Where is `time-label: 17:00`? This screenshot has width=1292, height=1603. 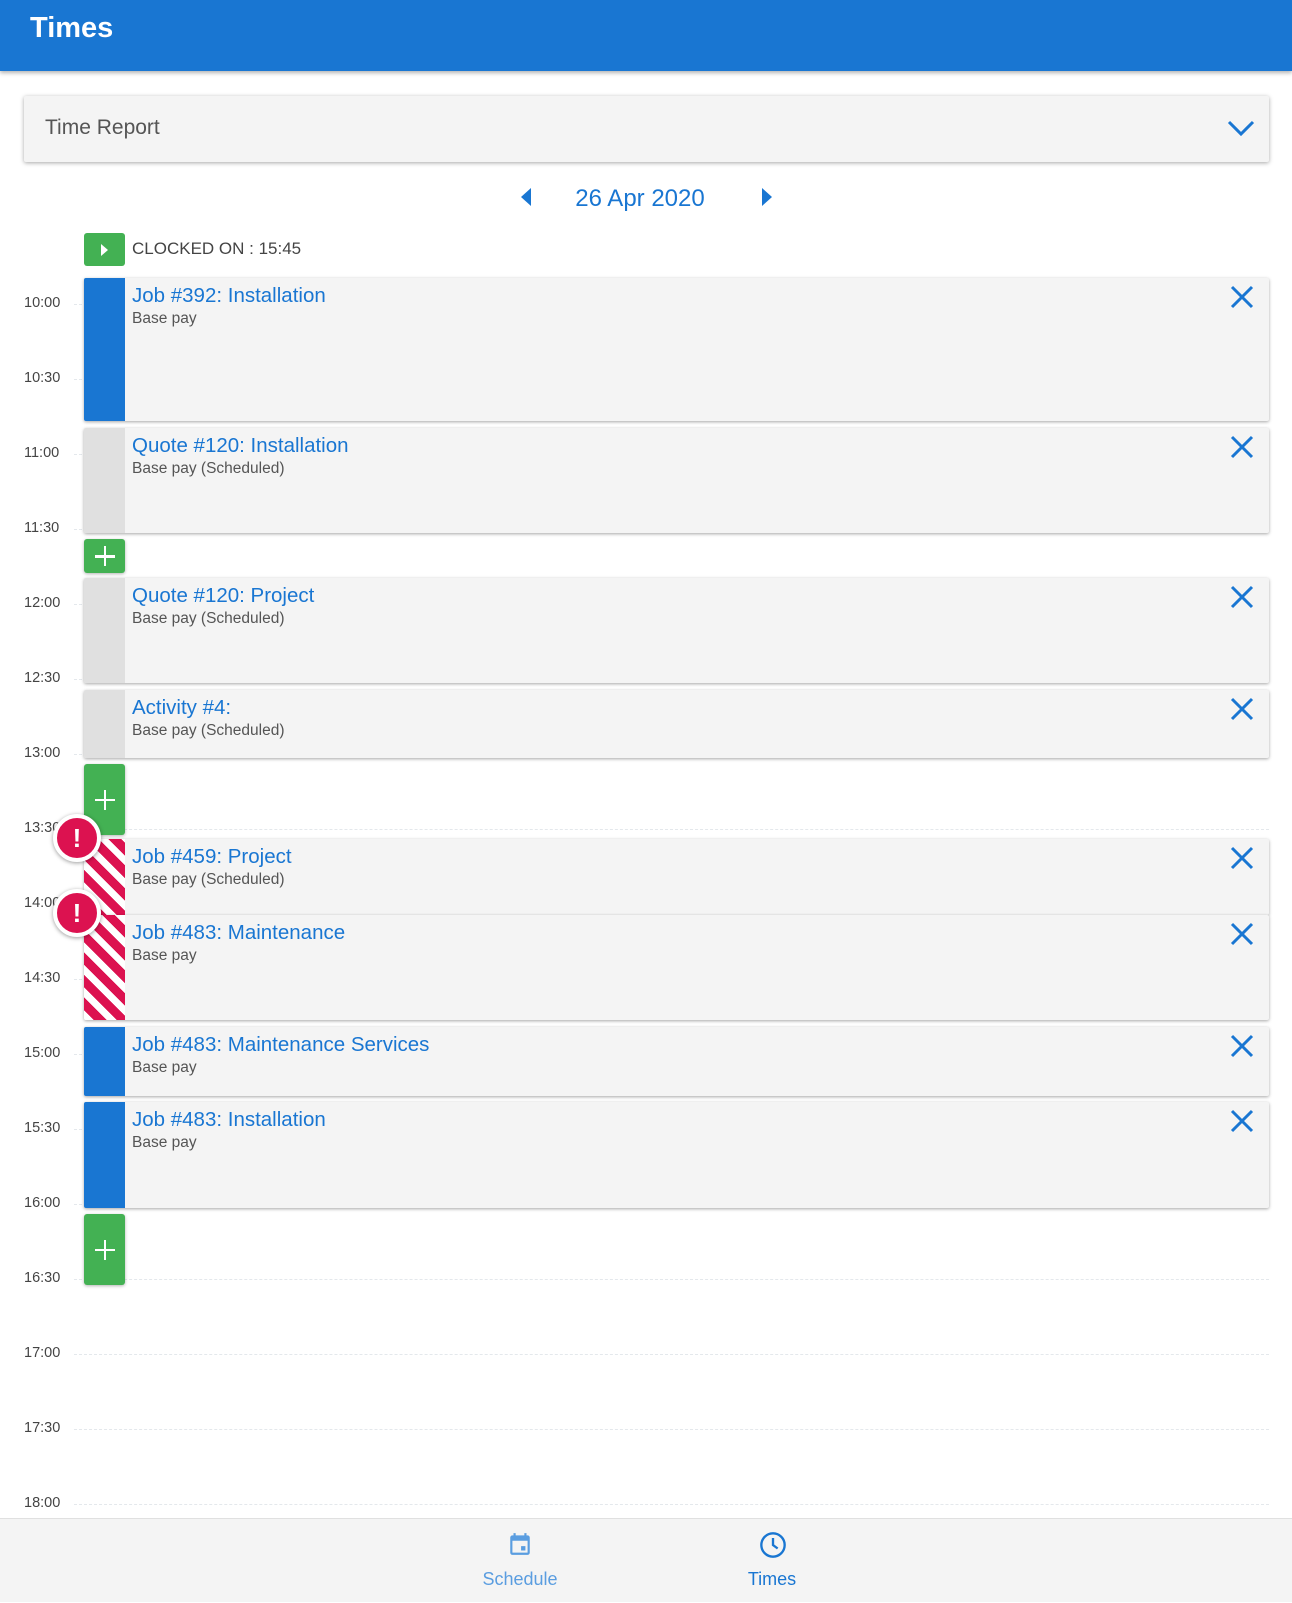
time-label: 17:00 is located at coordinates (42, 1353).